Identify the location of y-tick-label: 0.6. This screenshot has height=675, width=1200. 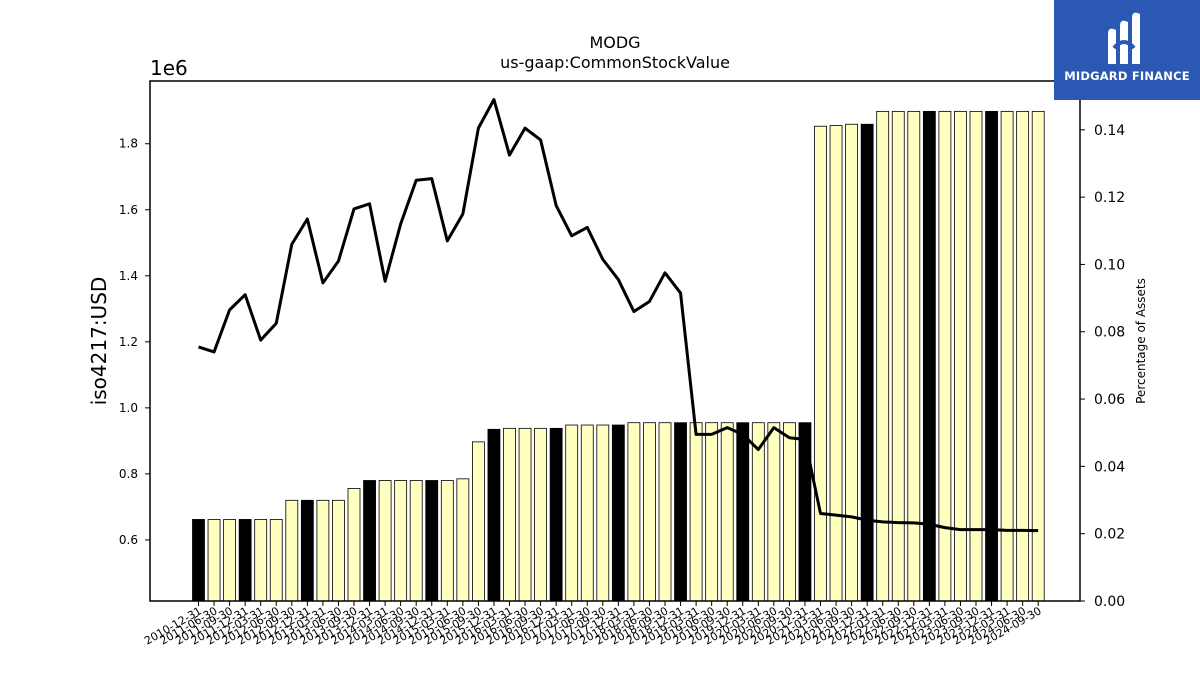
(128, 540).